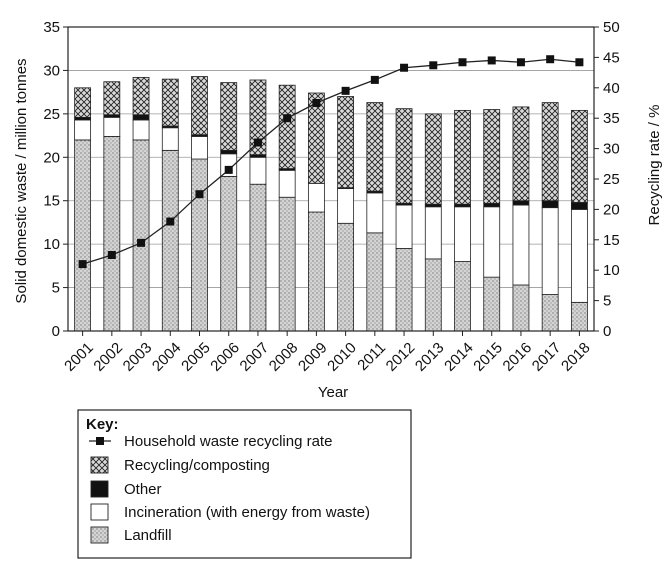  I want to click on y2-tick-label: 20, so click(611, 209).